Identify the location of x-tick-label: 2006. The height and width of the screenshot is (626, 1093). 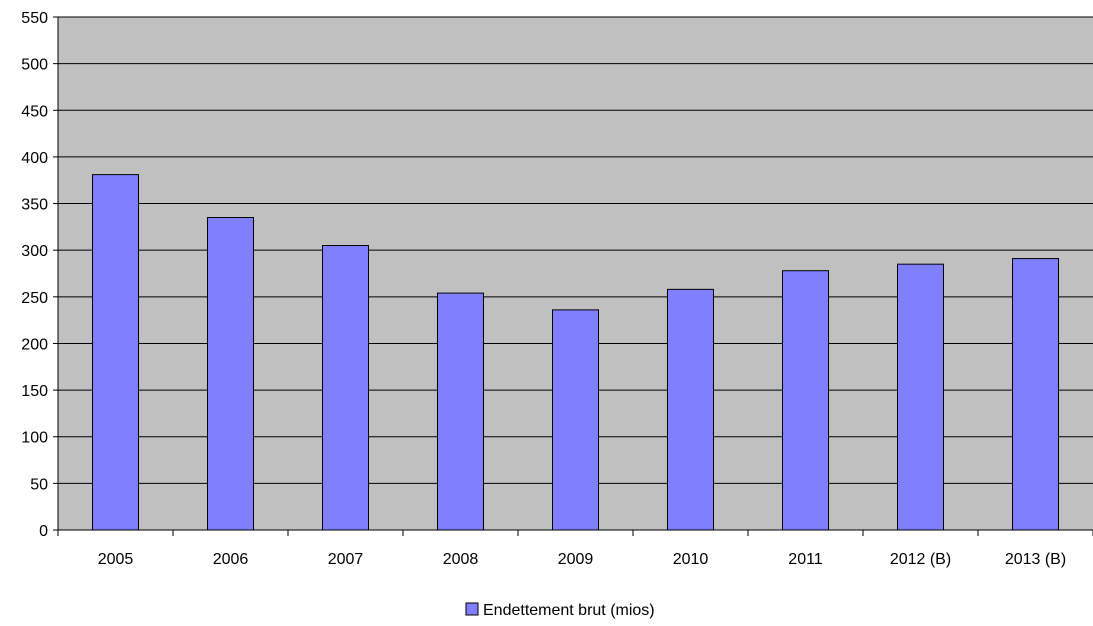
(231, 559).